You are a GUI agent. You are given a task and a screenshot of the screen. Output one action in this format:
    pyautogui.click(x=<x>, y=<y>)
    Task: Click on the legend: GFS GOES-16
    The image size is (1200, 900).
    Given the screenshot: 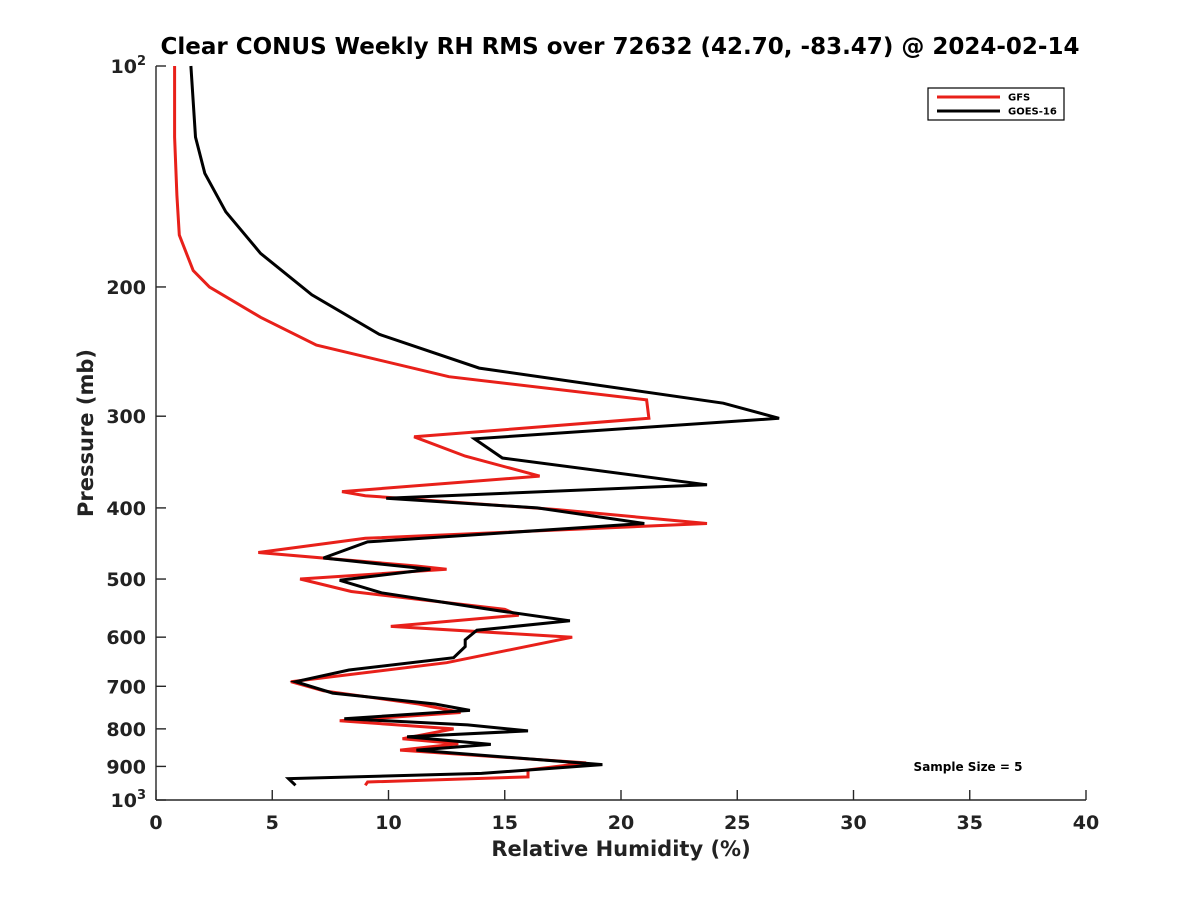 What is the action you would take?
    pyautogui.click(x=996, y=104)
    